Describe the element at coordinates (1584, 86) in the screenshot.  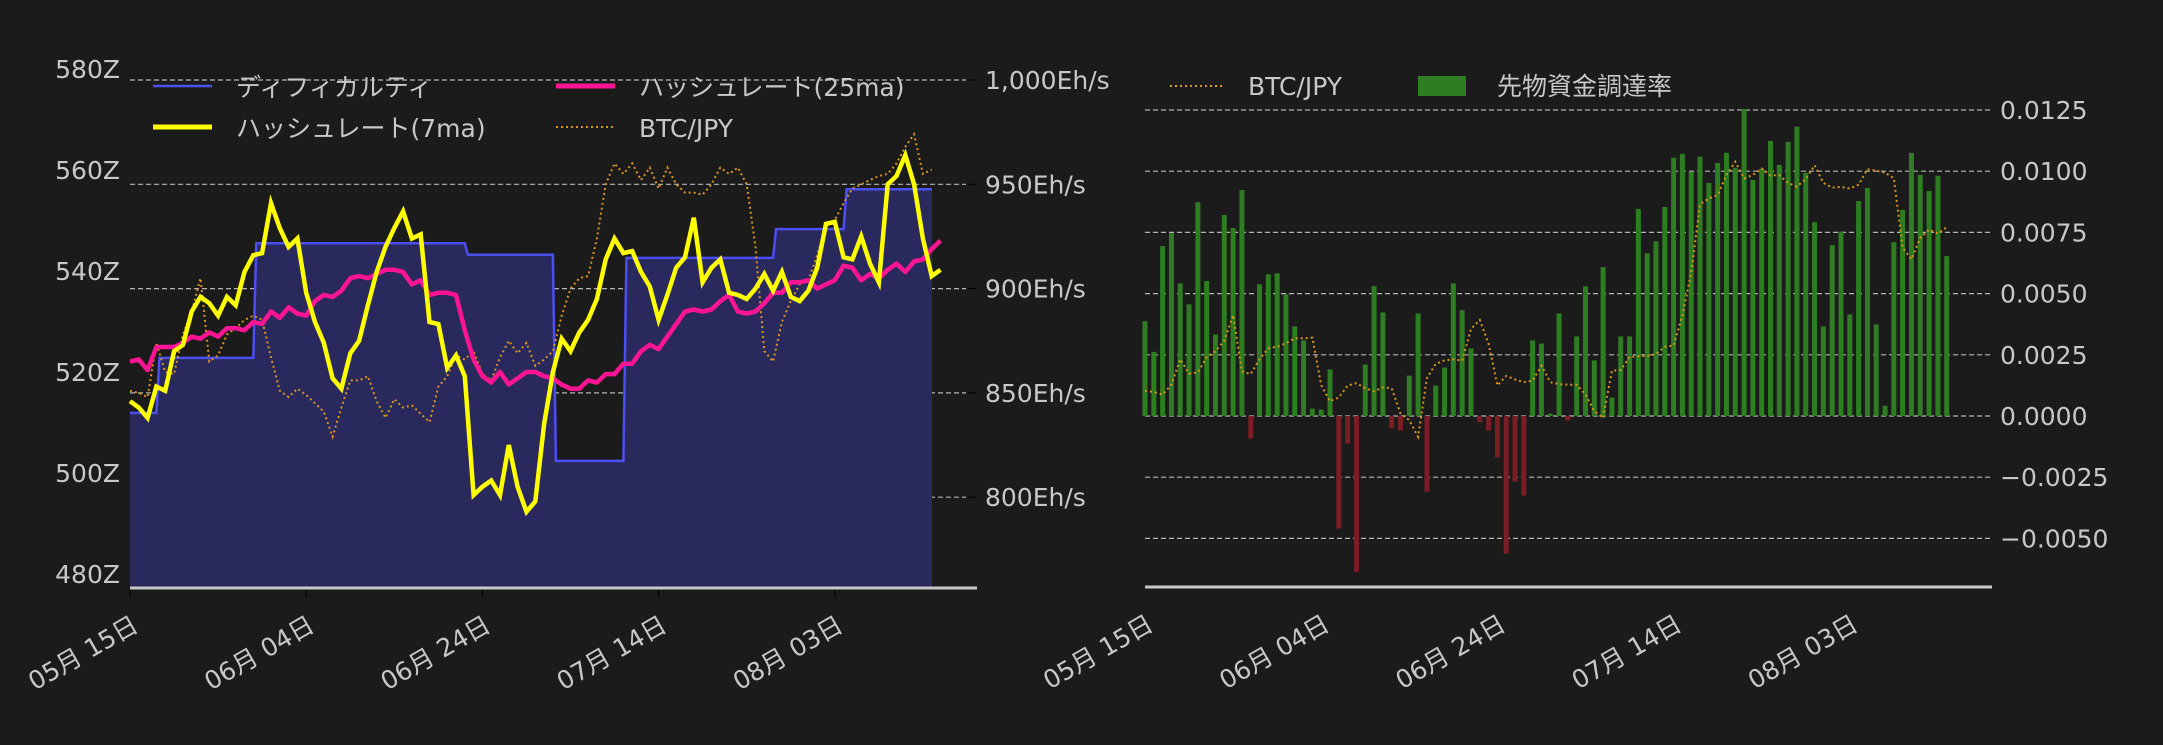
I see `legend-label: 先物資金調達率` at that location.